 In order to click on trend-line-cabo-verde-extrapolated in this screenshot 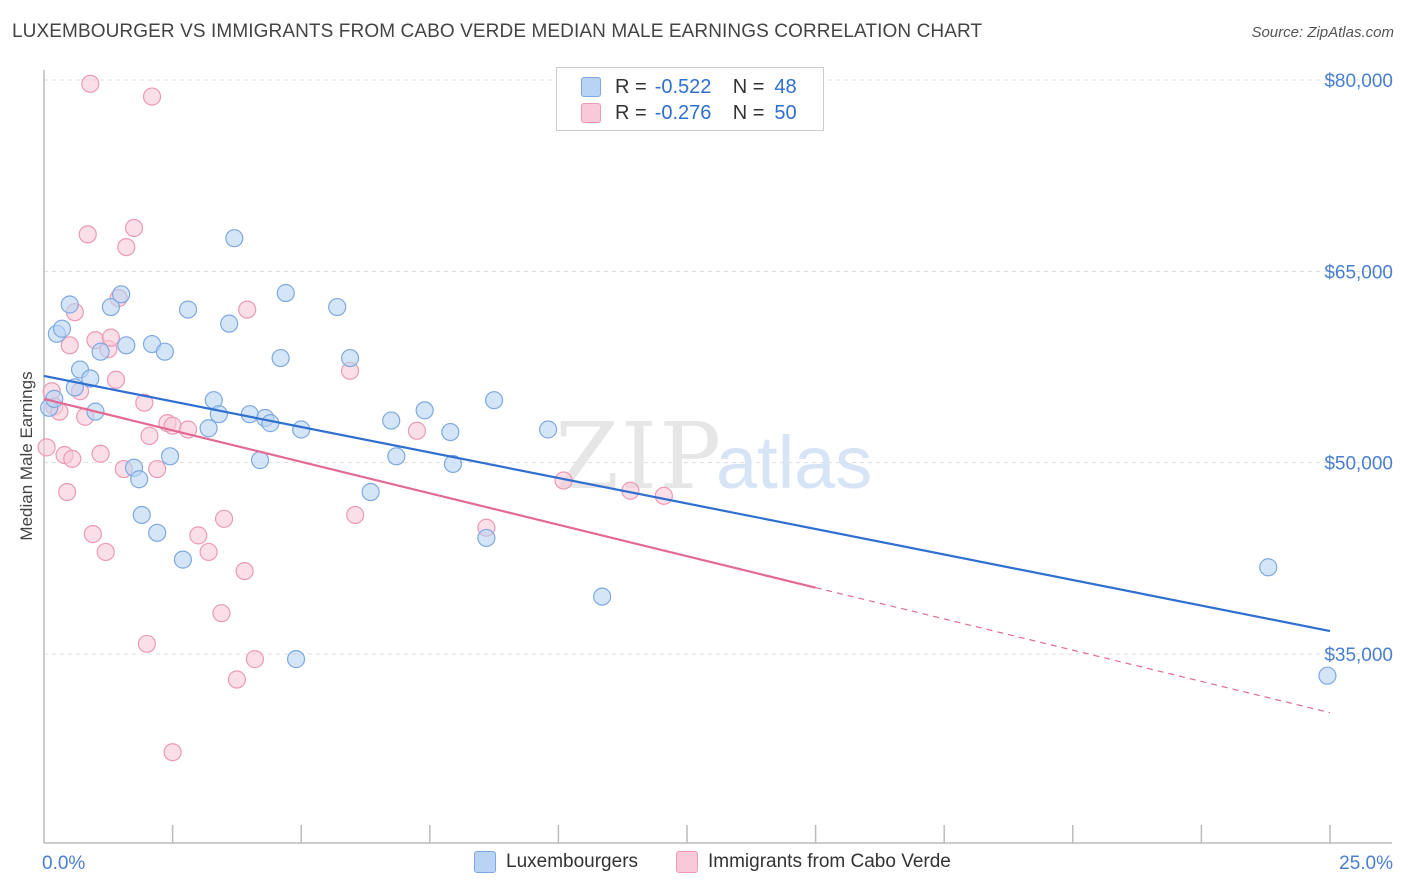, I will do `click(1073, 650)`.